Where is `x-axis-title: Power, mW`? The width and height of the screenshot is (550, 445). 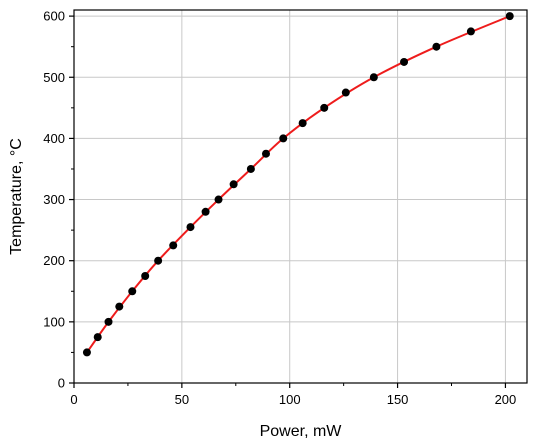
x-axis-title: Power, mW is located at coordinates (301, 431).